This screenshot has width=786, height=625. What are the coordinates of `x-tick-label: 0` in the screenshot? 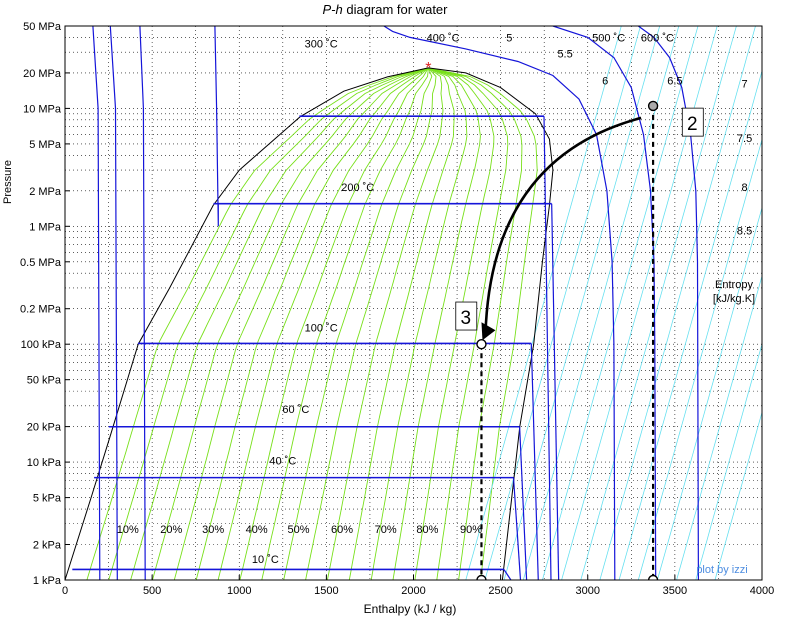 It's located at (65, 591).